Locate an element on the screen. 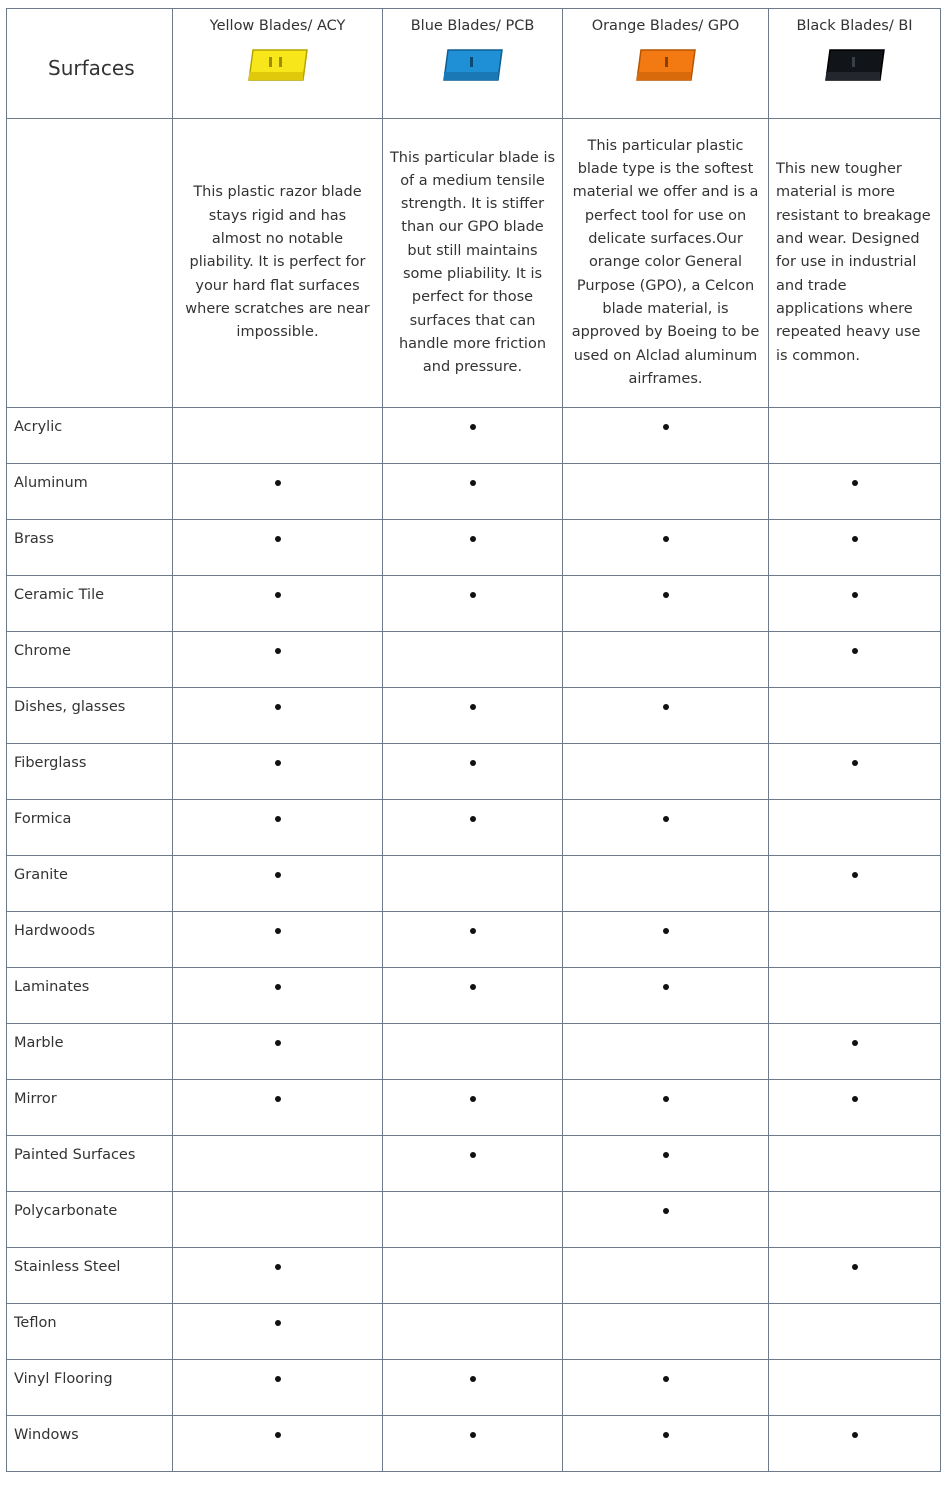 This screenshot has height=1492, width=950. surface-name: Teflon is located at coordinates (35, 1323).